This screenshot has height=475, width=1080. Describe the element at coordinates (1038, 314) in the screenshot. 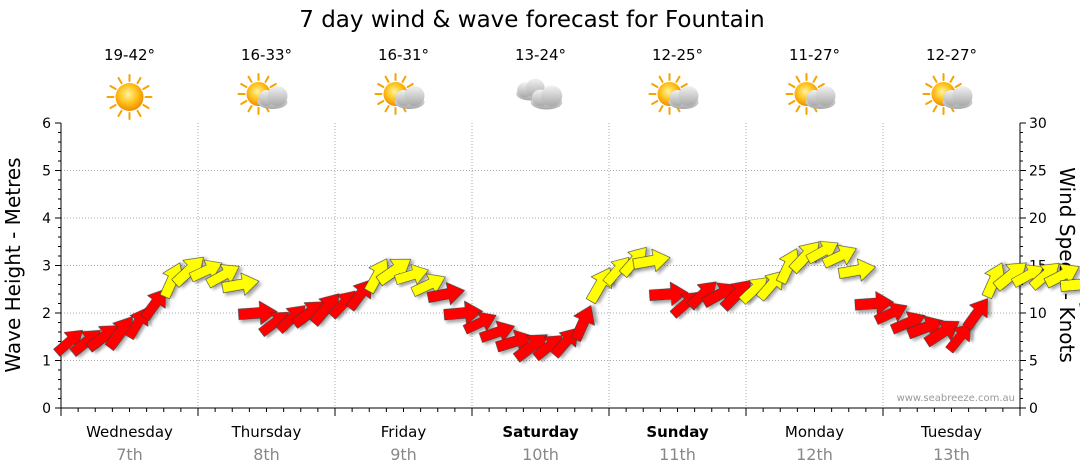

I see `right-tick-label: 10` at that location.